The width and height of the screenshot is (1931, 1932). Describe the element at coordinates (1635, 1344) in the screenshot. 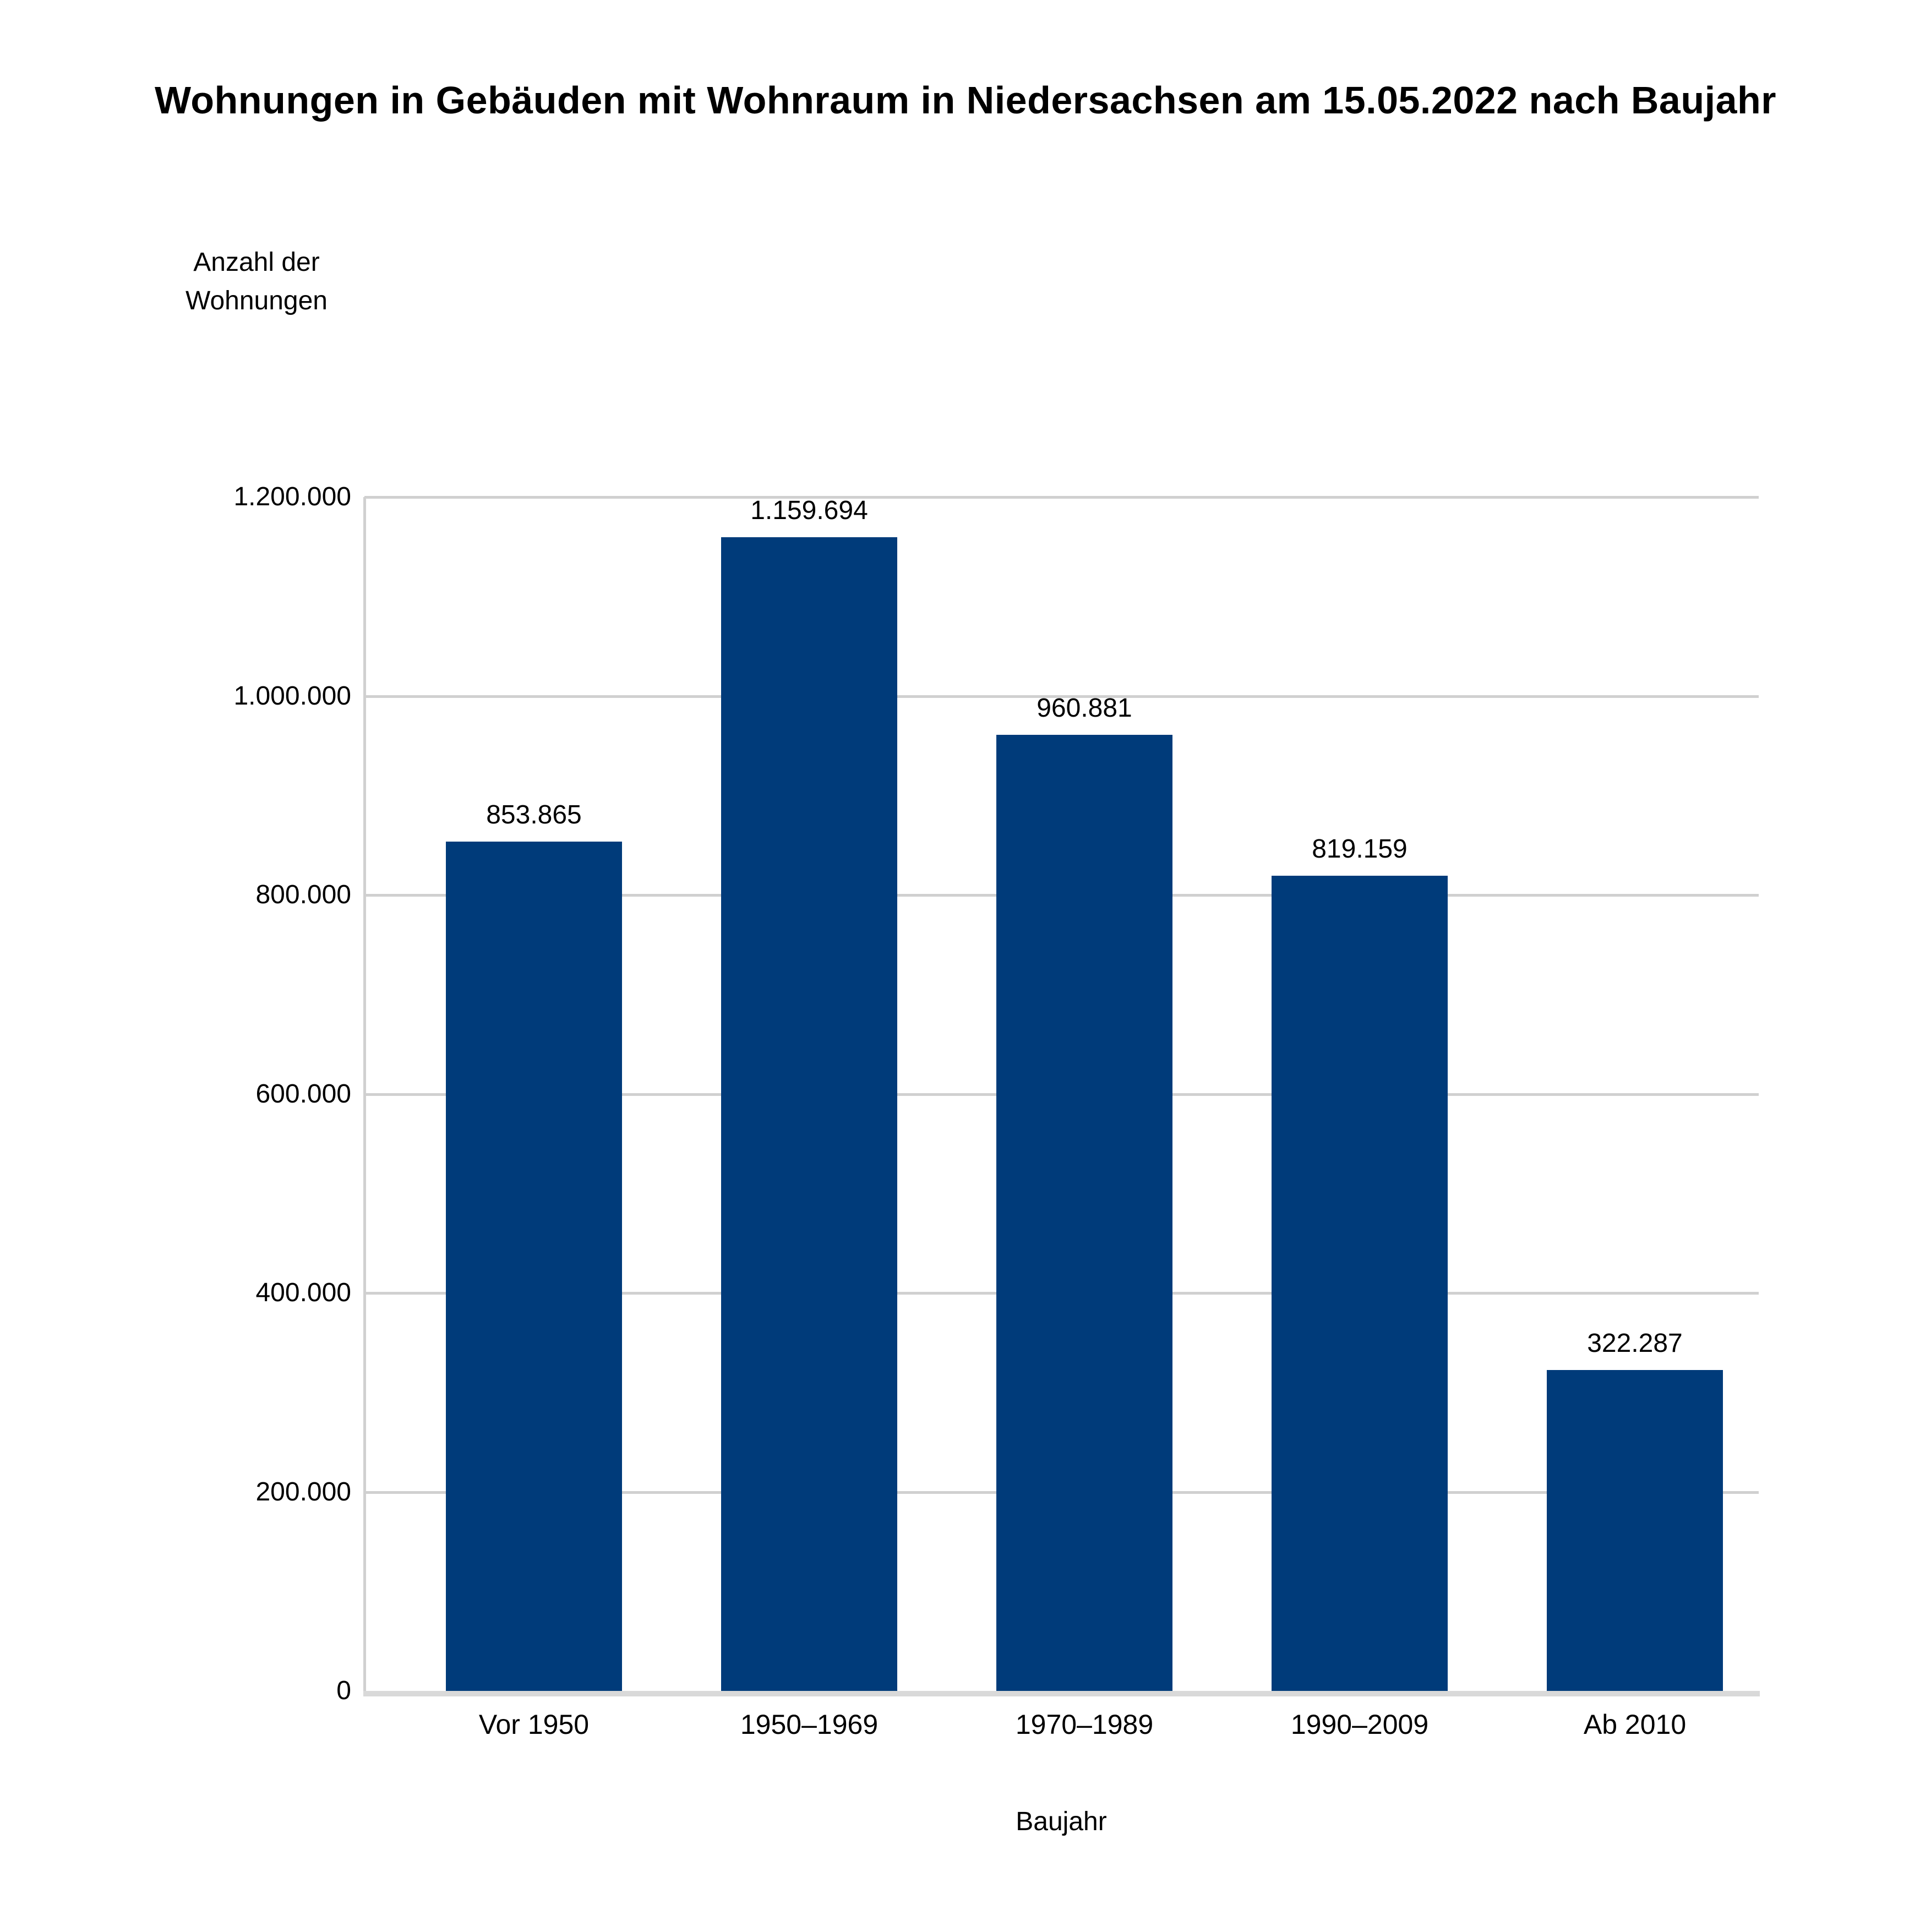

I see `bar-value-label: 322.287` at that location.